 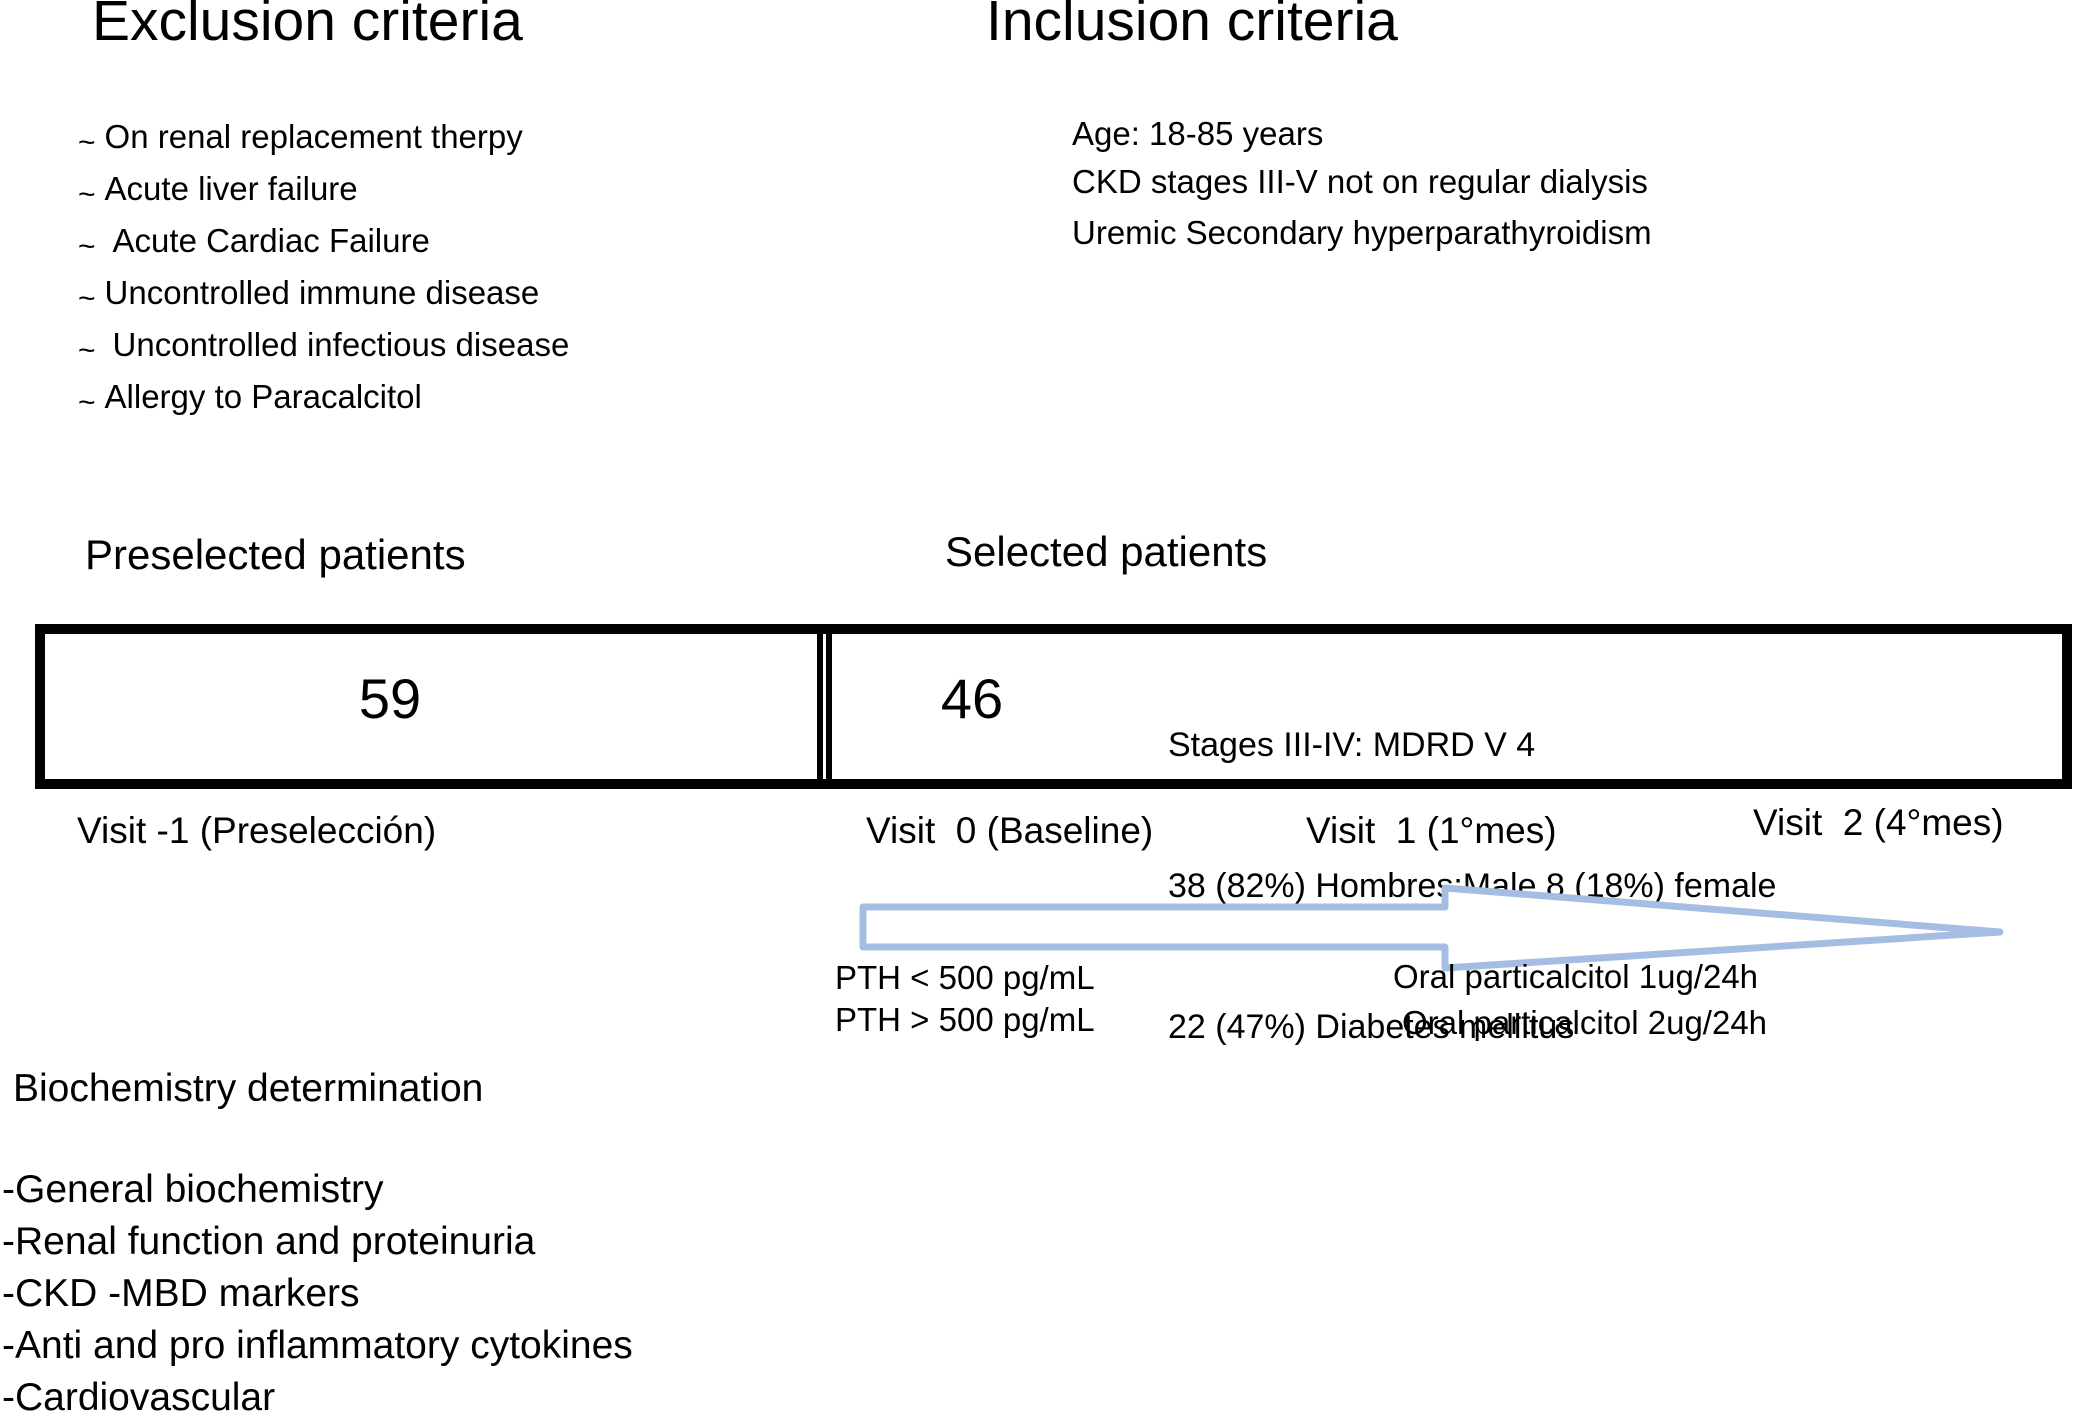 I want to click on biochemistry-item: -Cardiovascular, so click(x=139, y=1397).